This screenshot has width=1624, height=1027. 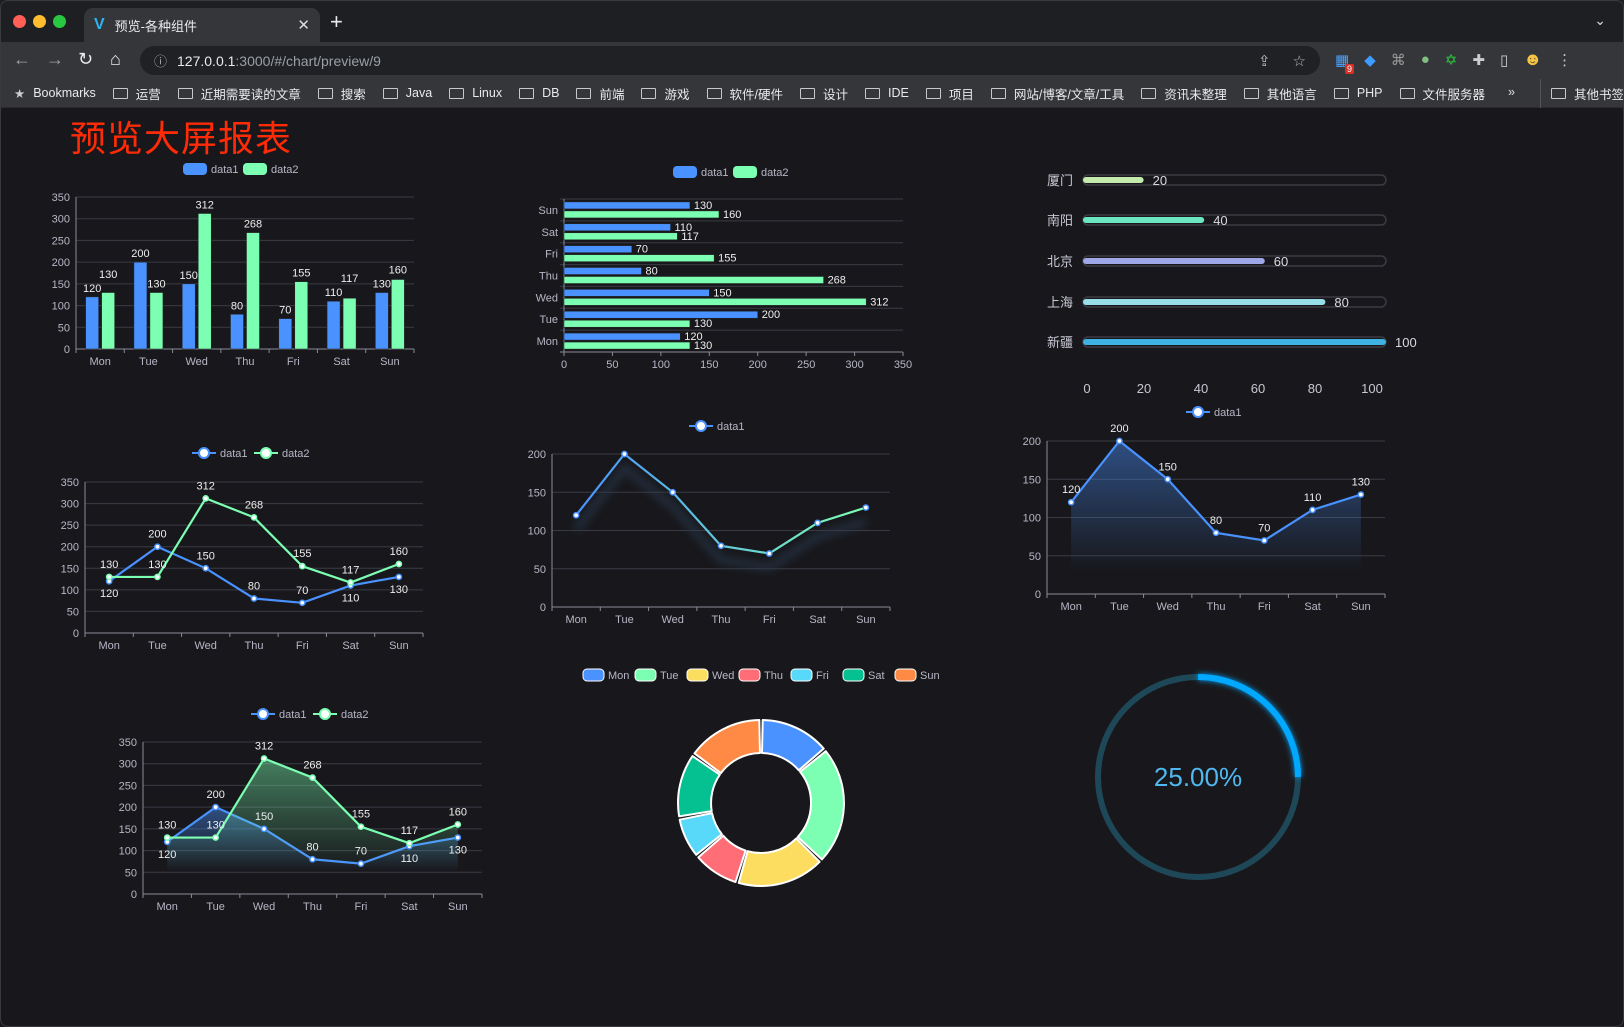 What do you see at coordinates (22, 59) in the screenshot?
I see `back-arrow-icon: ←` at bounding box center [22, 59].